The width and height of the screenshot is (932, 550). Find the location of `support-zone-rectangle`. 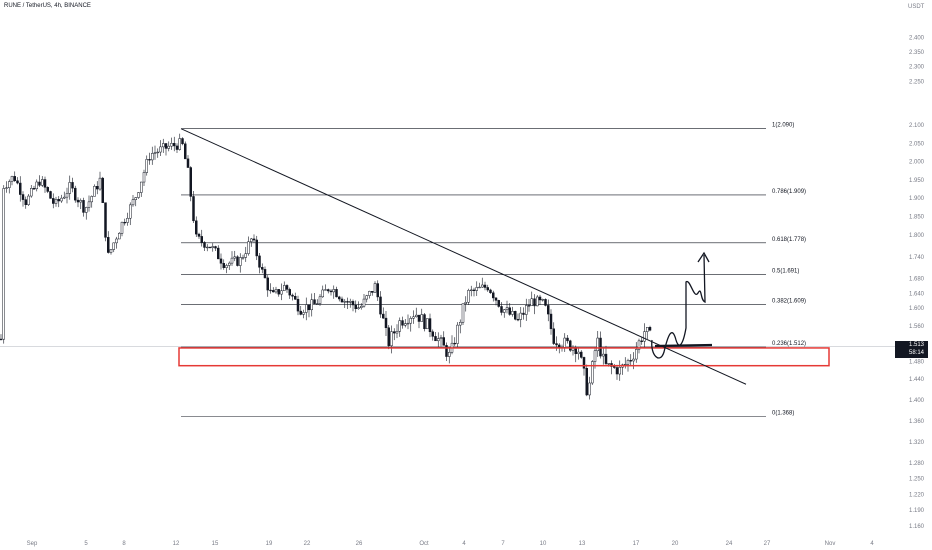

support-zone-rectangle is located at coordinates (504, 357).